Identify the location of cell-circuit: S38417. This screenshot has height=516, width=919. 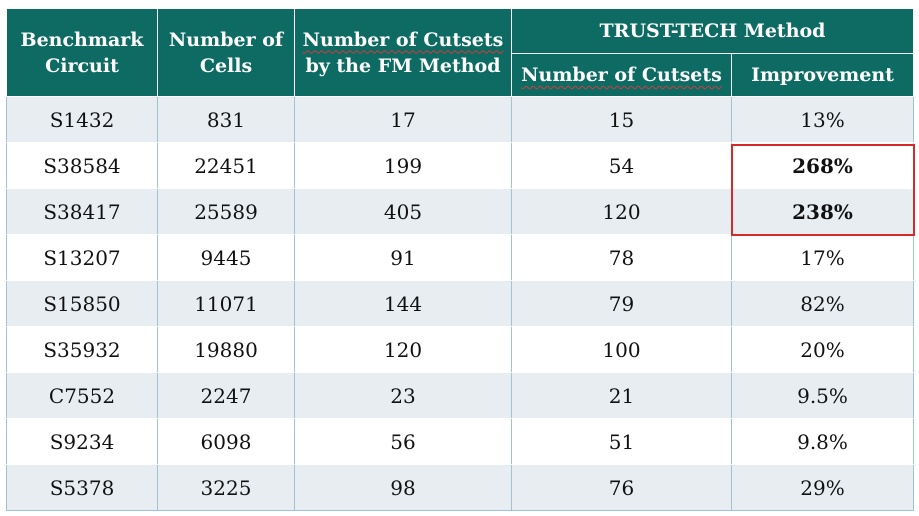
(82, 211).